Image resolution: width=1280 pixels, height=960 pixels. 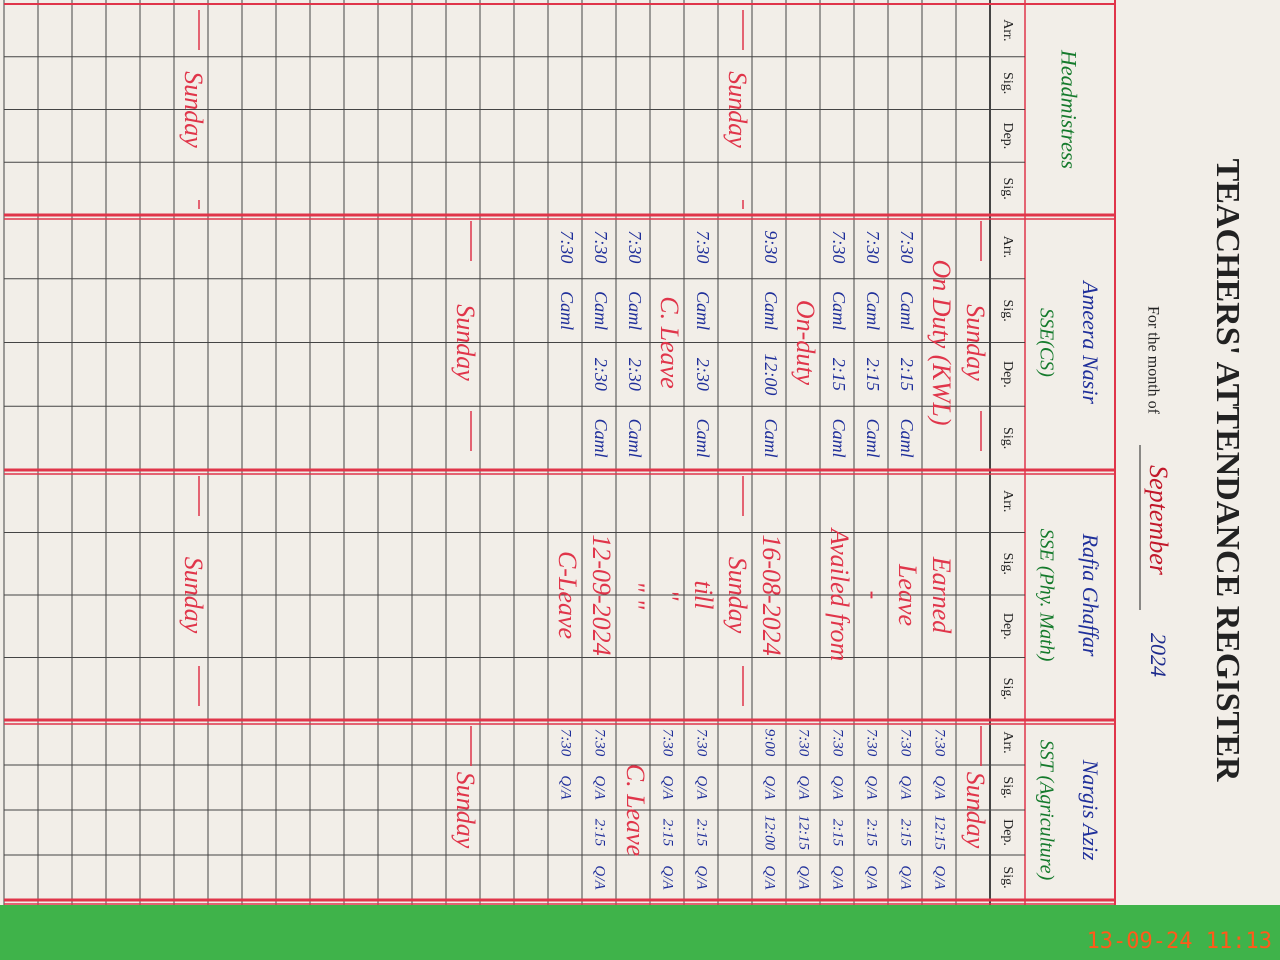 What do you see at coordinates (941, 342) in the screenshot?
I see `cell-note: On Duty (KWL)` at bounding box center [941, 342].